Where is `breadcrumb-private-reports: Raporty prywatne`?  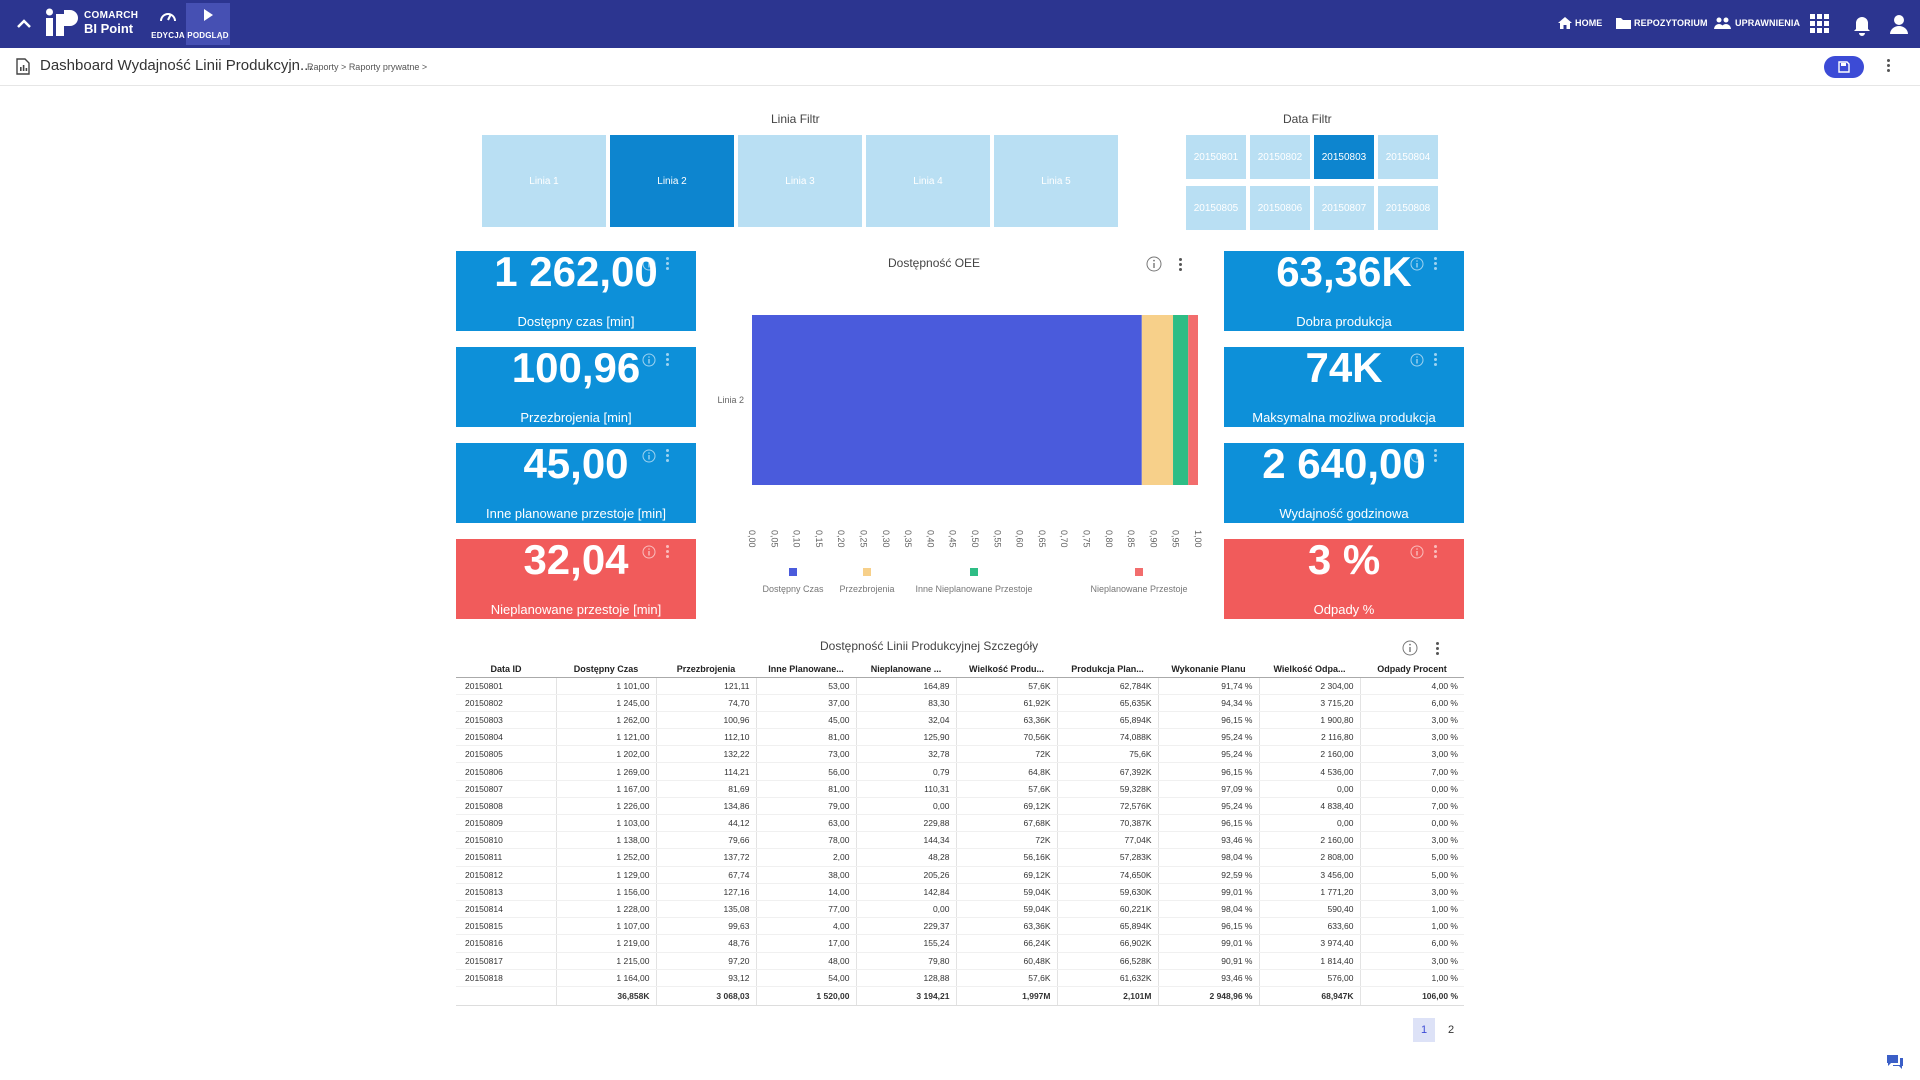
breadcrumb-private-reports: Raporty prywatne is located at coordinates (384, 67).